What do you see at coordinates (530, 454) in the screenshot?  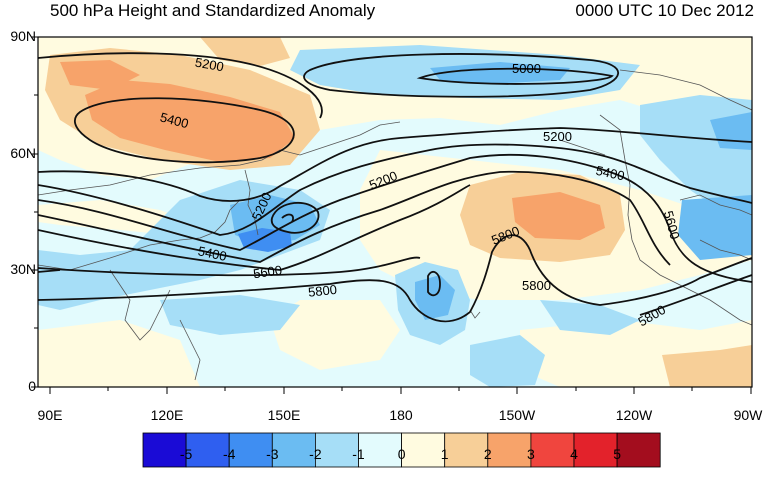 I see `colorbar-label: 3` at bounding box center [530, 454].